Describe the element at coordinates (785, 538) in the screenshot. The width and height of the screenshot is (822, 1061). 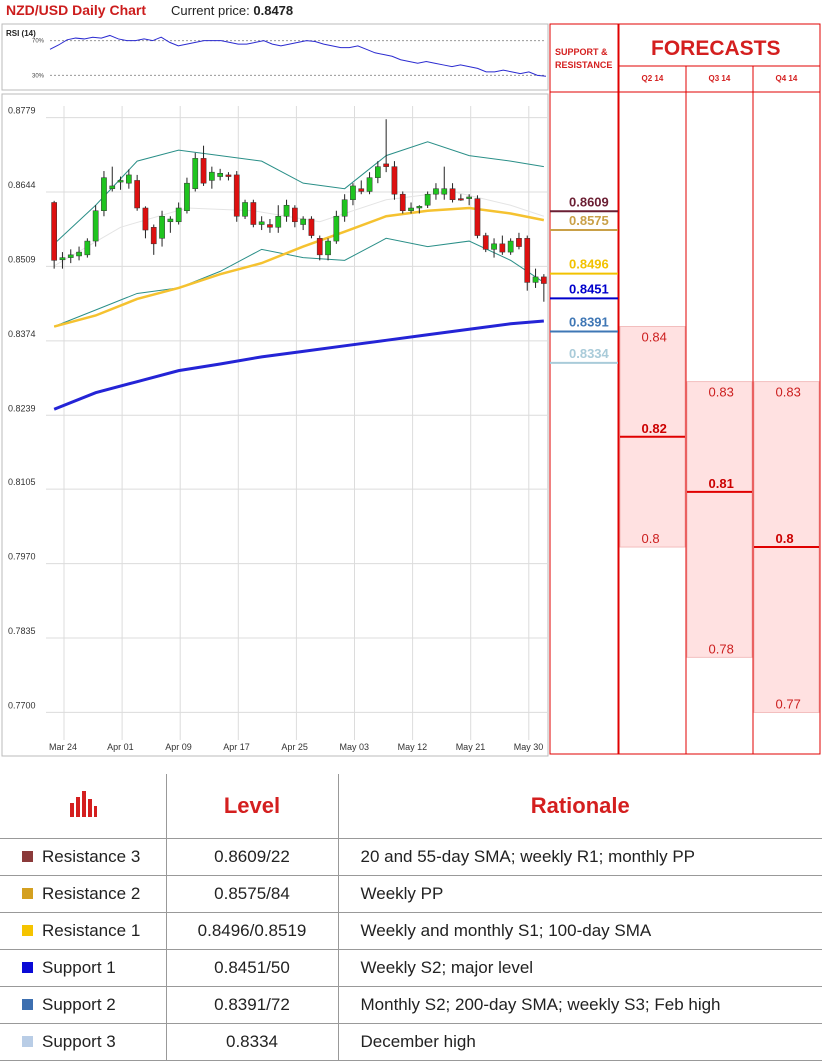
I see `forecast-mid-label: 0.8` at that location.